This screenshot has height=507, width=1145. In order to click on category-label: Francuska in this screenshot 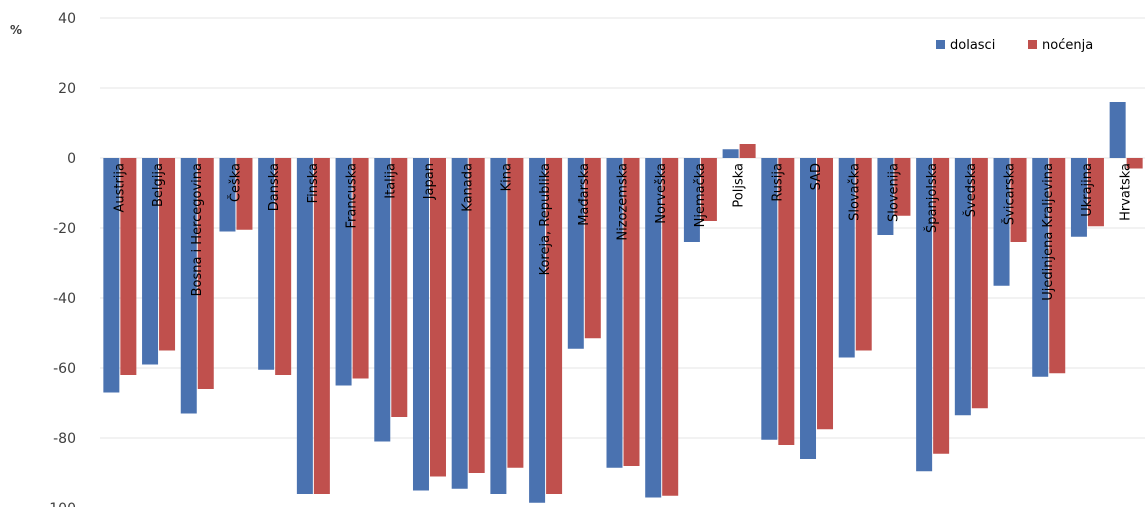, I will do `click(352, 196)`.